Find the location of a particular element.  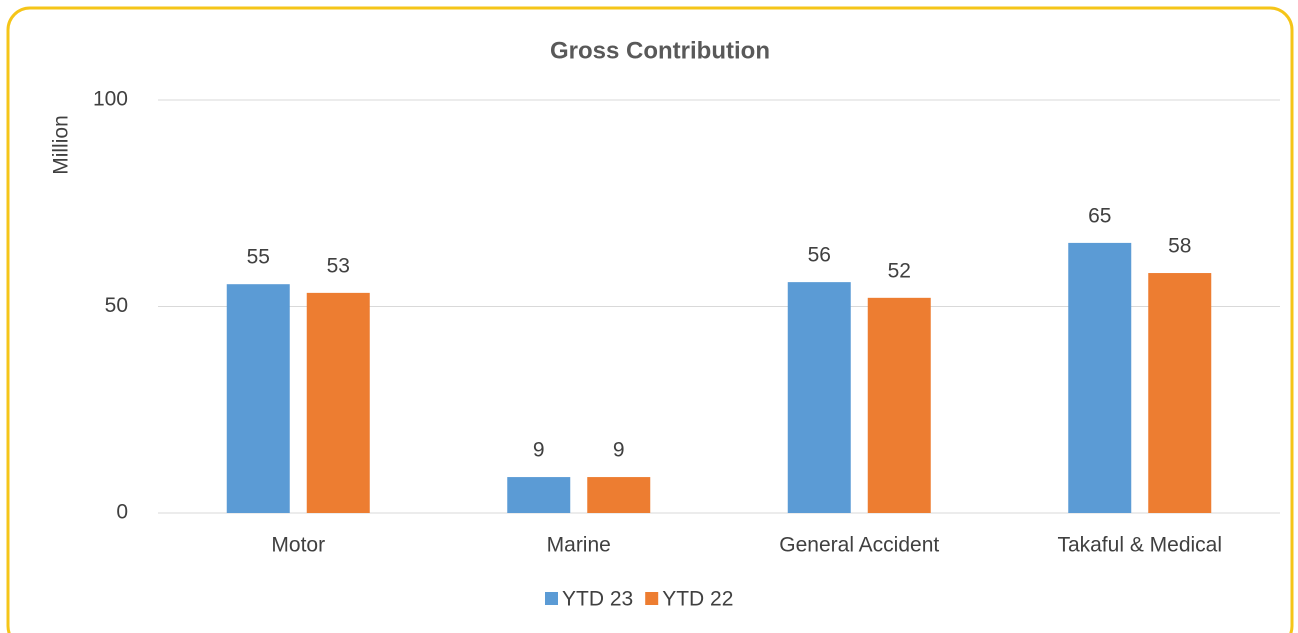

y-tick-label: 50 is located at coordinates (116, 305).